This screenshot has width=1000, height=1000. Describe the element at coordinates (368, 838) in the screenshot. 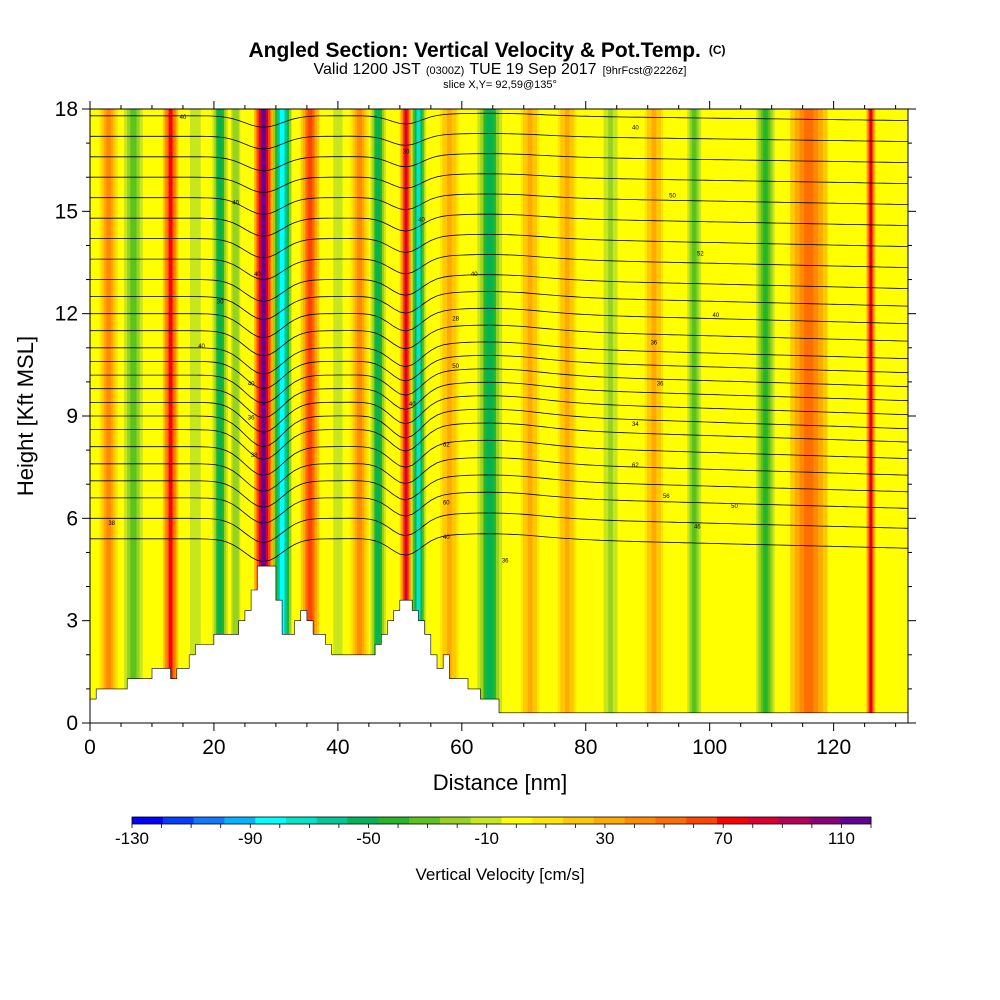

I see `colorbar-tick-label: -50` at that location.